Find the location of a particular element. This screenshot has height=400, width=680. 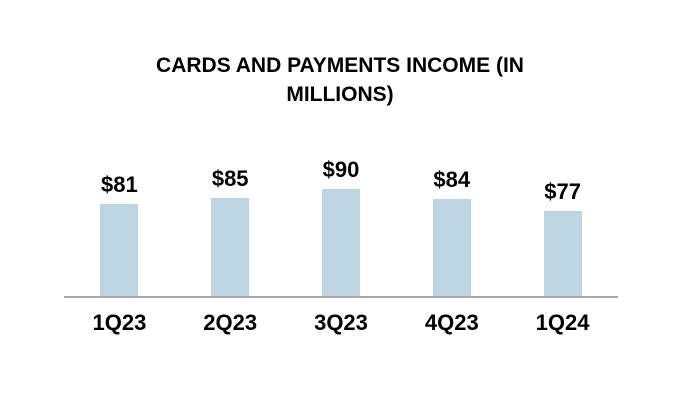

x-axis-line is located at coordinates (341, 297).